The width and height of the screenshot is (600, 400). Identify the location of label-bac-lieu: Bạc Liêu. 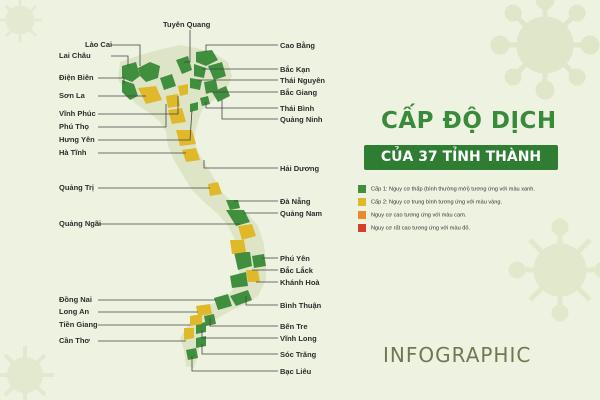
(296, 371).